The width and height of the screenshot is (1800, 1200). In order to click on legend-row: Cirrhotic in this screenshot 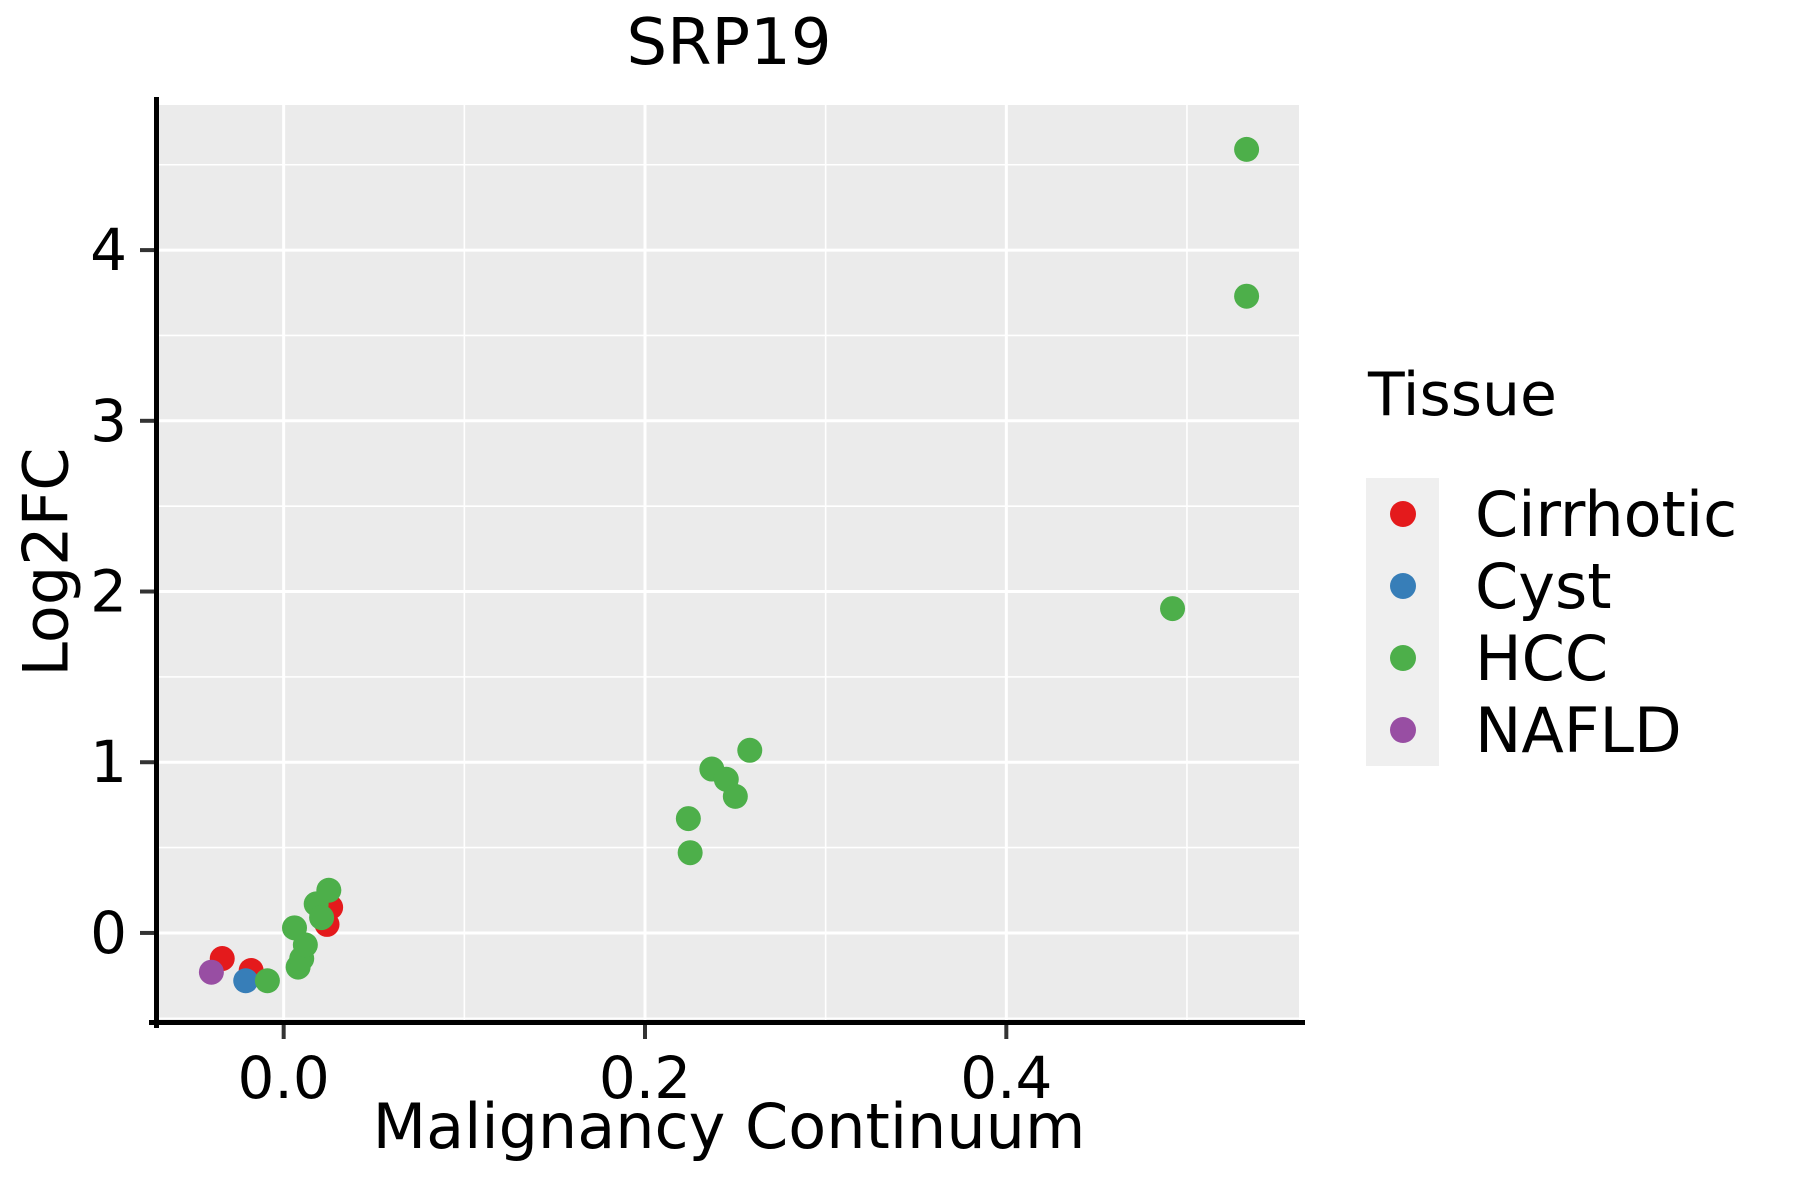, I will do `click(1552, 514)`.